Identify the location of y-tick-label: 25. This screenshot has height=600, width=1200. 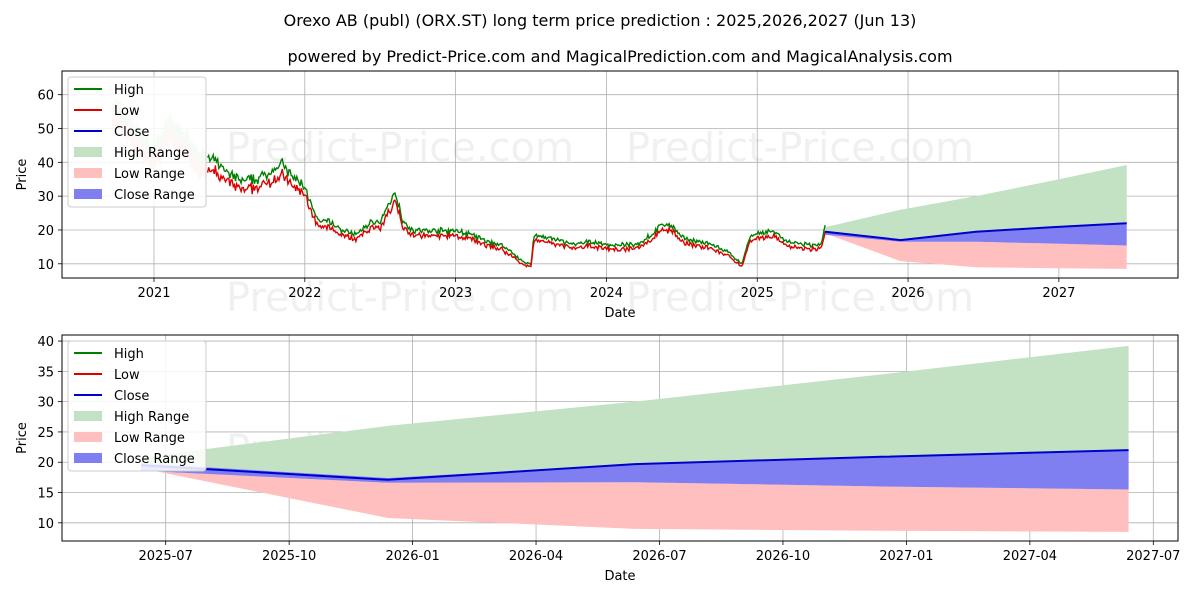
(45, 433).